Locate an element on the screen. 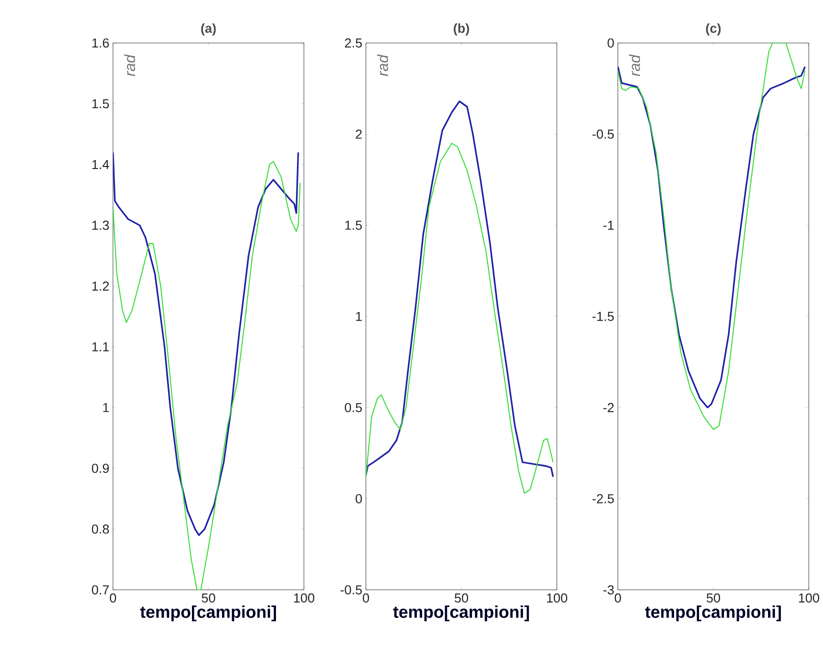 The image size is (823, 655). y-tick-label: 1.6 is located at coordinates (100, 43).